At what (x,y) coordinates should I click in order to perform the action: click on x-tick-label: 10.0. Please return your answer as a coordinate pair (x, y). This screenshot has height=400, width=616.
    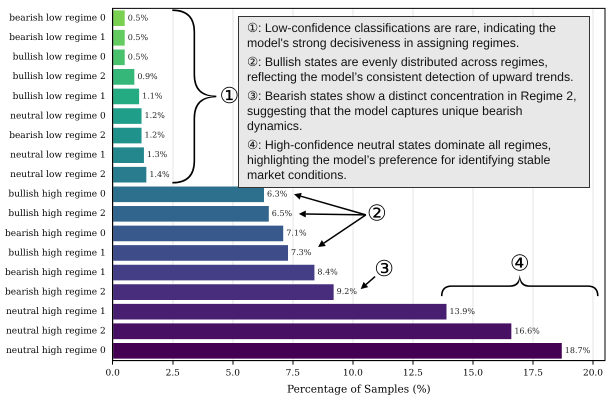
    Looking at the image, I should click on (353, 373).